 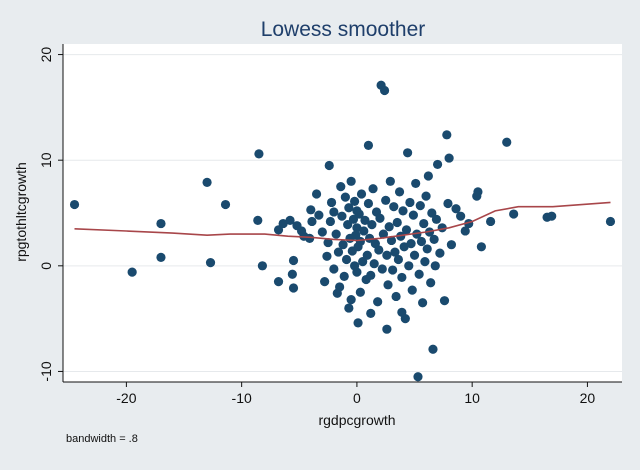 I want to click on y-tick-label: -10, so click(x=46, y=371).